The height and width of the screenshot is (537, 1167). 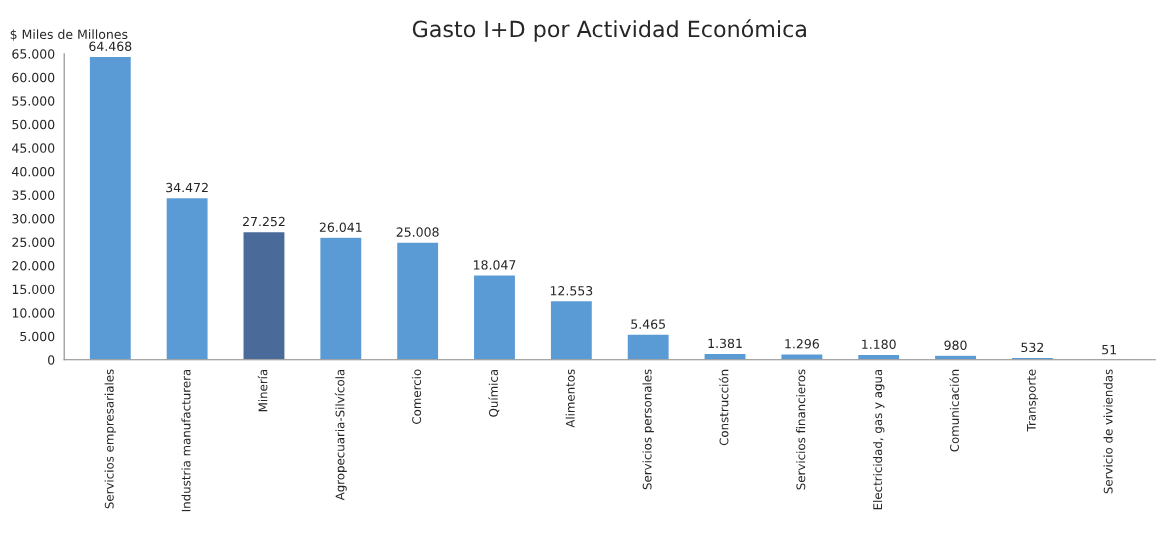 What do you see at coordinates (1108, 431) in the screenshot?
I see `x-tick-label: Servicio de viviendas` at bounding box center [1108, 431].